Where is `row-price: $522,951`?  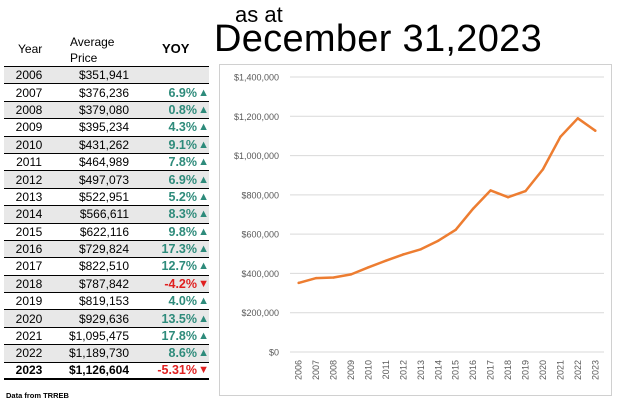 row-price: $522,951 is located at coordinates (103, 196).